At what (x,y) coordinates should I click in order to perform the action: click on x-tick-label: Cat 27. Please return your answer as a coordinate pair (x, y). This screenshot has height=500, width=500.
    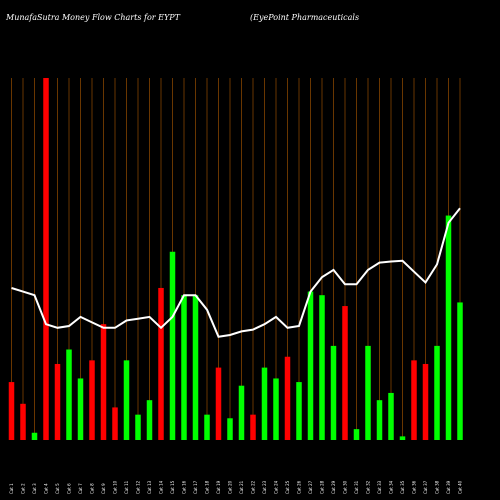
    Looking at the image, I should click on (310, 487).